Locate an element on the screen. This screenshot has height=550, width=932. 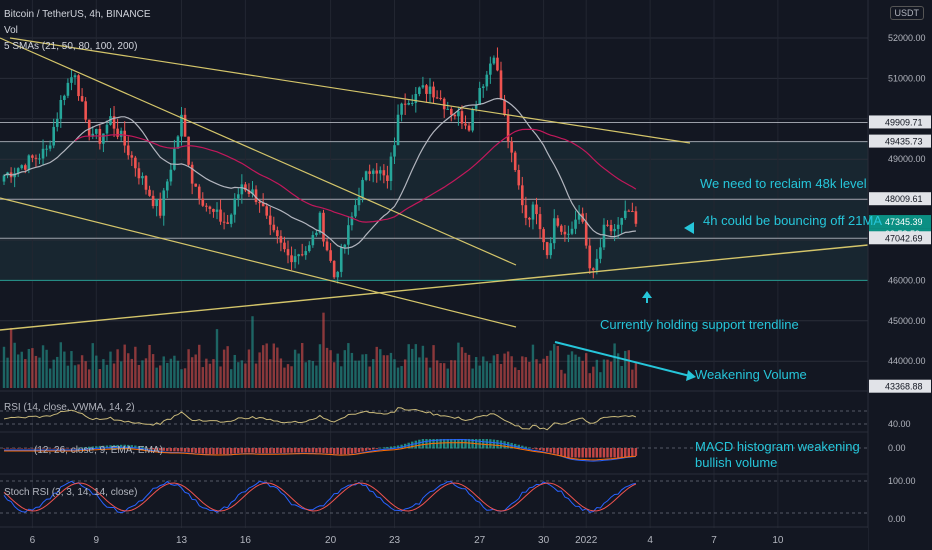
bounce-left-arrow is located at coordinates (689, 228).